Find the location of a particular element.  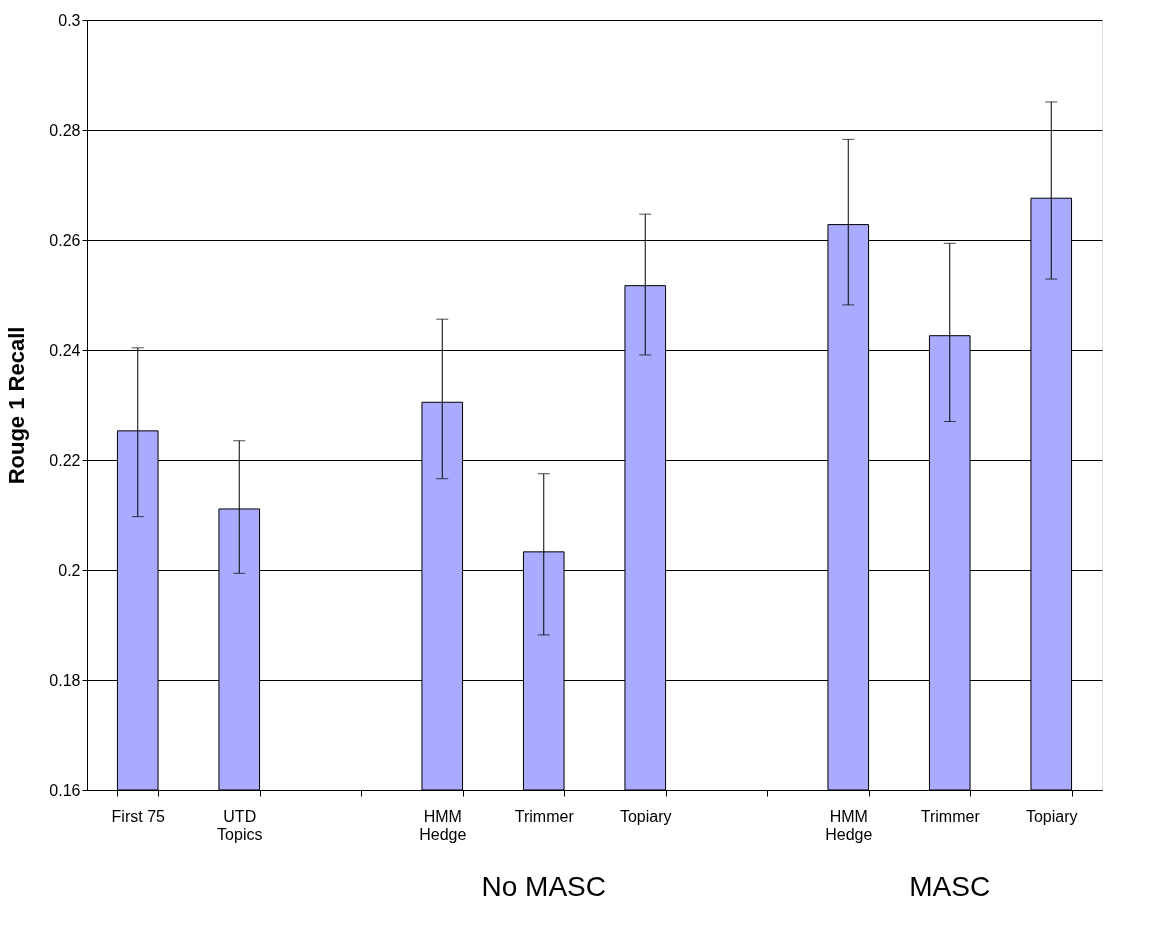

y-tick-label: 0.22 is located at coordinates (65, 460).